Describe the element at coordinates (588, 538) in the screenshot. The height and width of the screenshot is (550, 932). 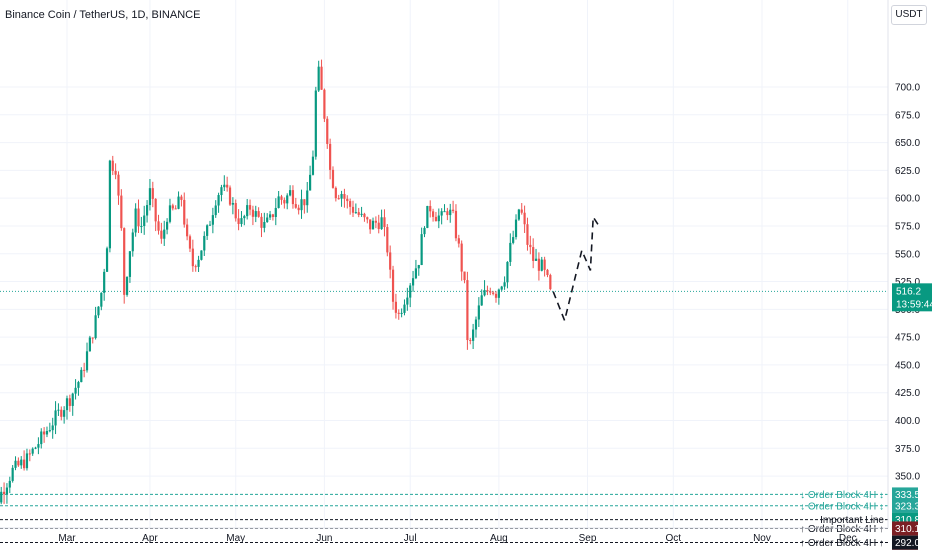
I see `time-tick-label: Sep` at that location.